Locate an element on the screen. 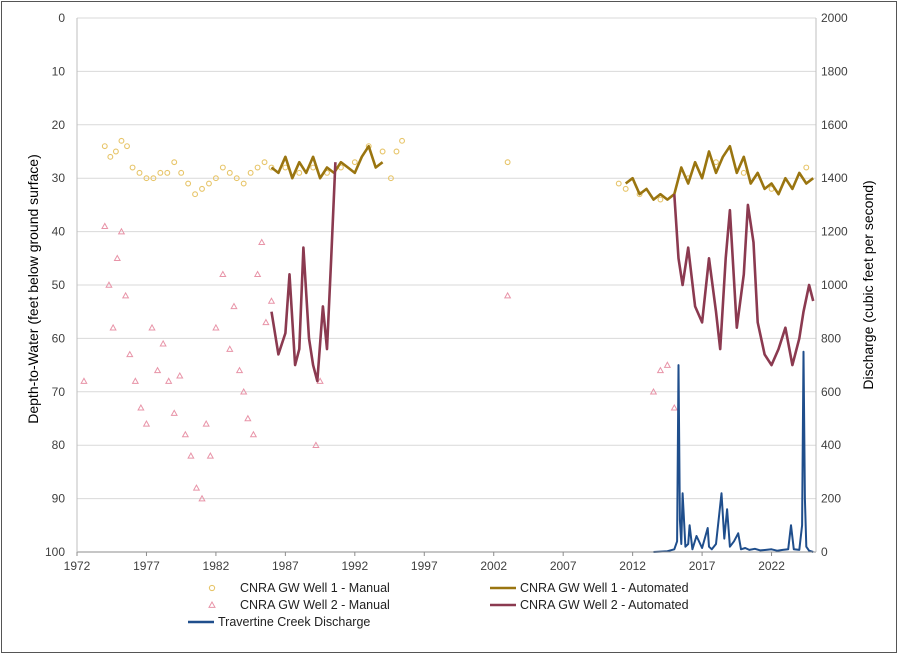 The width and height of the screenshot is (900, 656). x-tick-label: 1997 is located at coordinates (424, 566).